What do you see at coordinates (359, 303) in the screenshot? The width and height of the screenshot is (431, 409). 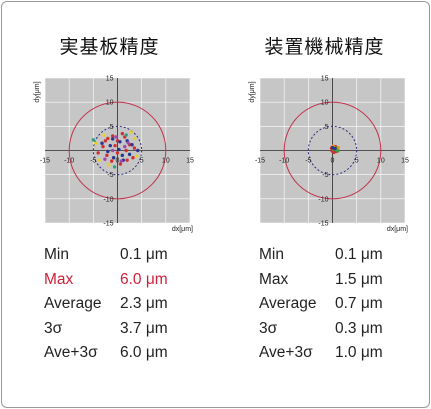 I see `stat-value: 0.7 μm` at bounding box center [359, 303].